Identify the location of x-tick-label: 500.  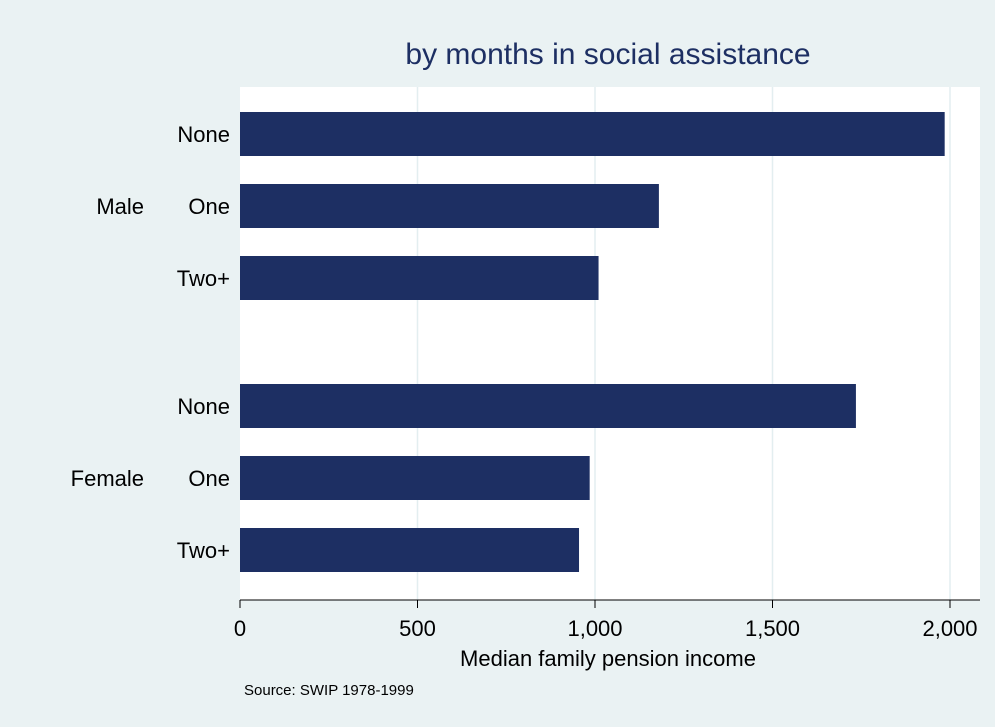
(417, 628).